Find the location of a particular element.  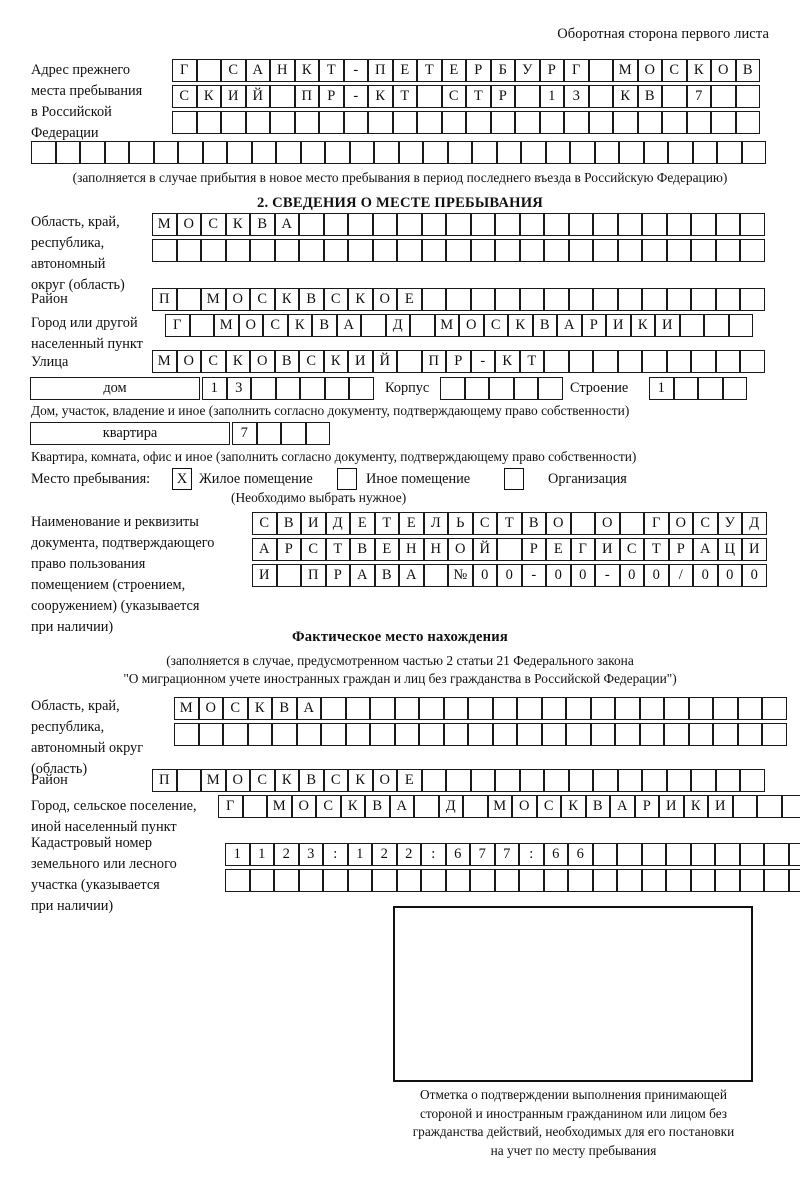

char-cell: У is located at coordinates (729, 523).